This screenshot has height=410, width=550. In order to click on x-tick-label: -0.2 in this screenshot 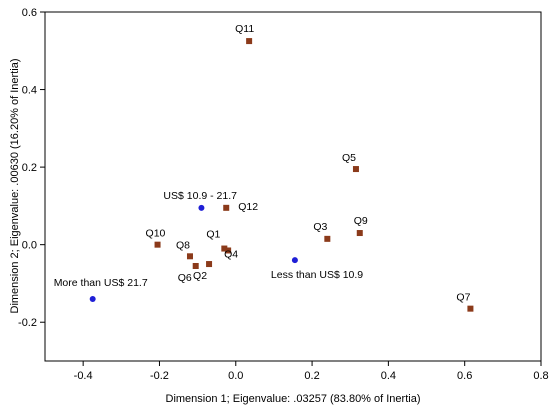, I will do `click(159, 376)`.